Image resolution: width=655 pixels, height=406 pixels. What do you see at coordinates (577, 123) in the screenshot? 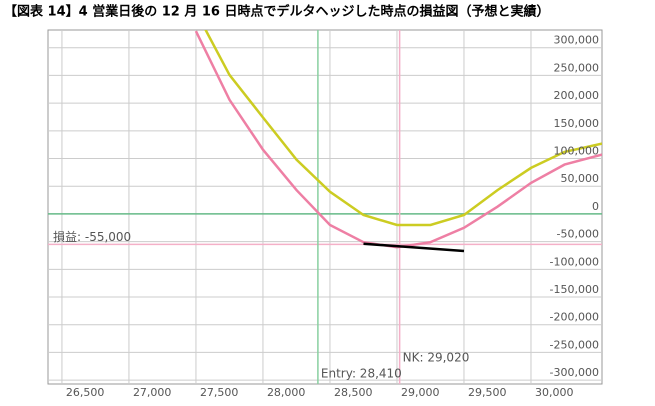
I see `y-tick-label: 150,000` at bounding box center [577, 123].